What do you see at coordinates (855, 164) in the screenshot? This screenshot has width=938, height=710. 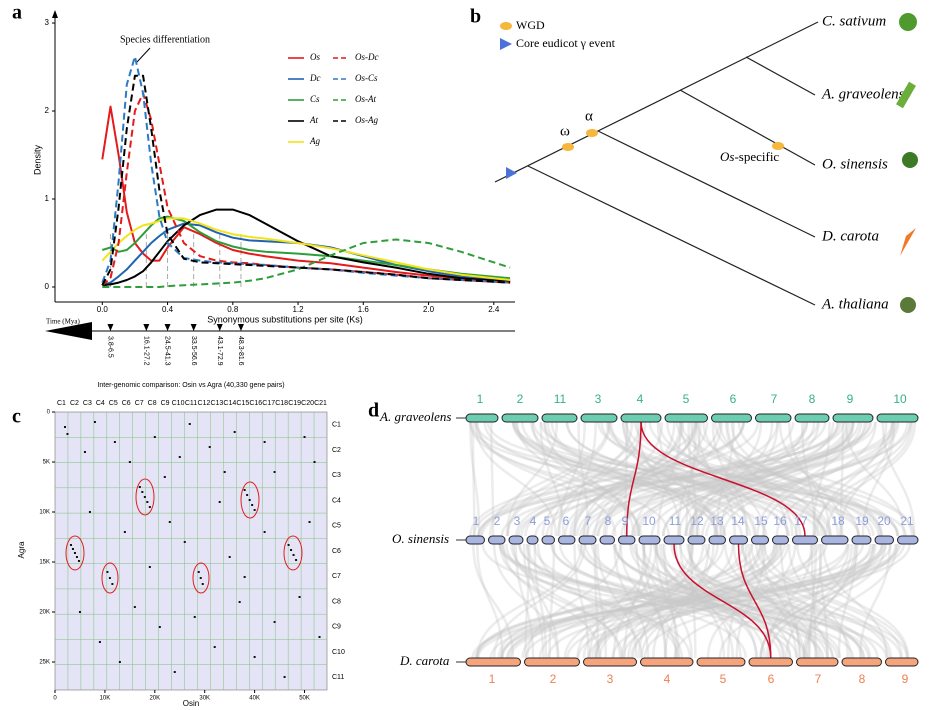 I see `leaf-label: O. sinensis` at bounding box center [855, 164].